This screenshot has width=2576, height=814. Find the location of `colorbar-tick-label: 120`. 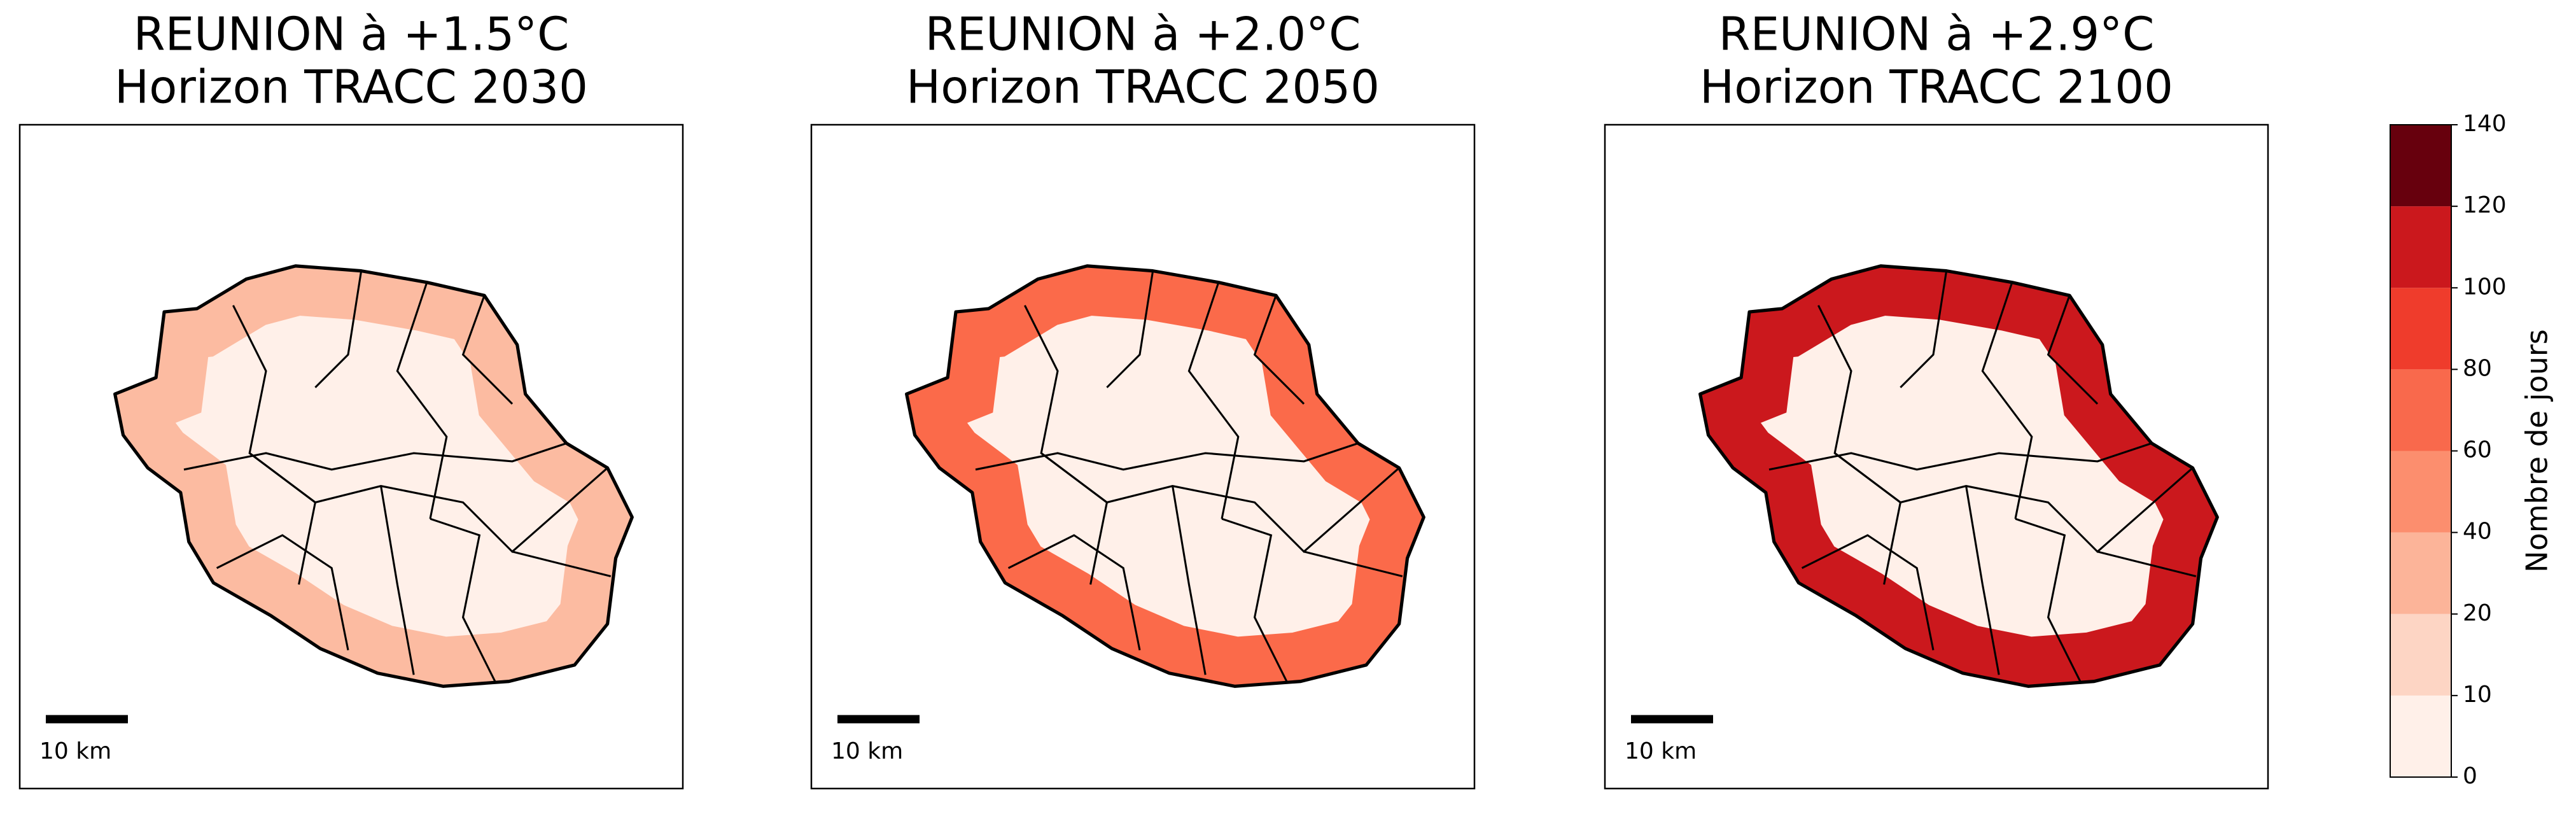

colorbar-tick-label: 120 is located at coordinates (2485, 205).